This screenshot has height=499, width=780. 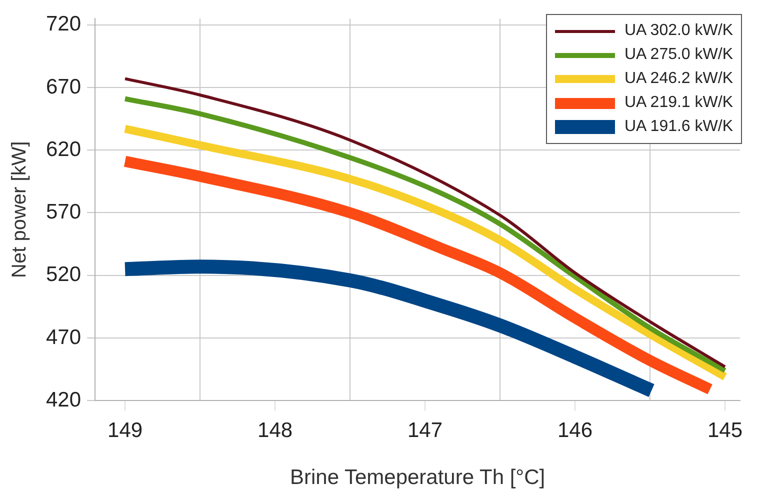 What do you see at coordinates (64, 86) in the screenshot?
I see `y-tick-label: 670` at bounding box center [64, 86].